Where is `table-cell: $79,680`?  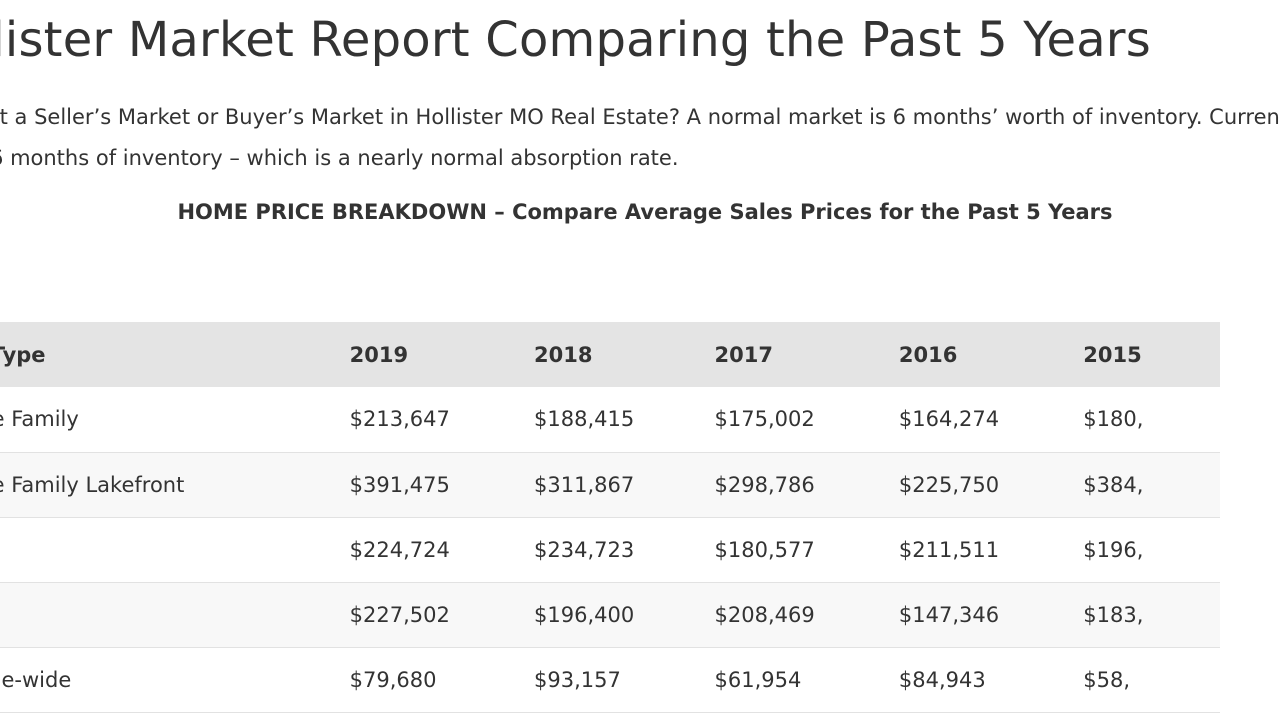 table-cell: $79,680 is located at coordinates (393, 679).